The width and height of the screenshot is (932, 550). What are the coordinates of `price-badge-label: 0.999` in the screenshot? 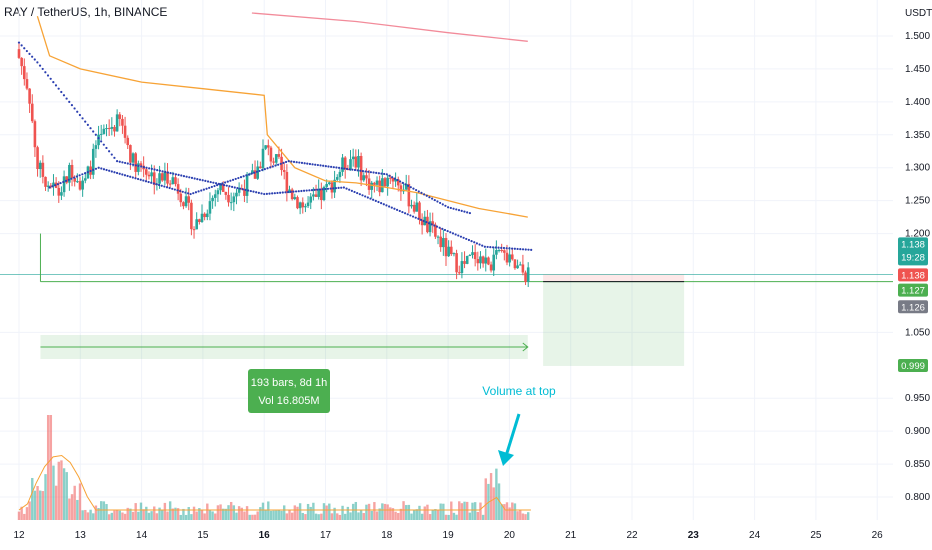 It's located at (913, 366).